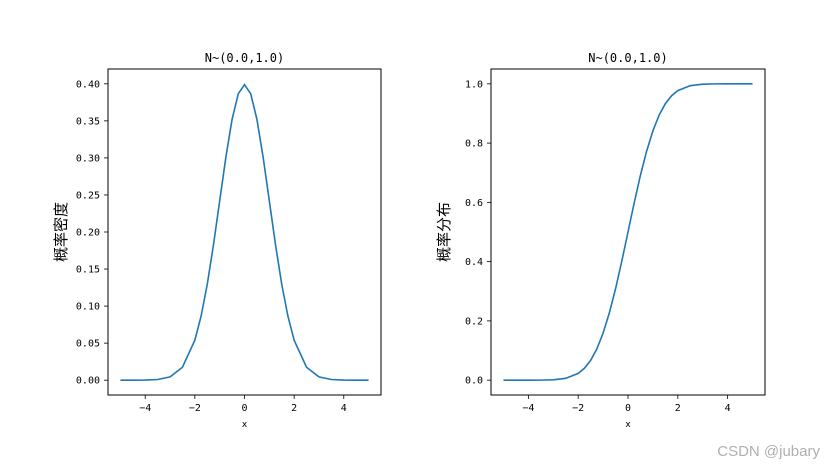 The image size is (834, 470). What do you see at coordinates (344, 408) in the screenshot?
I see `pdf-x-tick-label: 4` at bounding box center [344, 408].